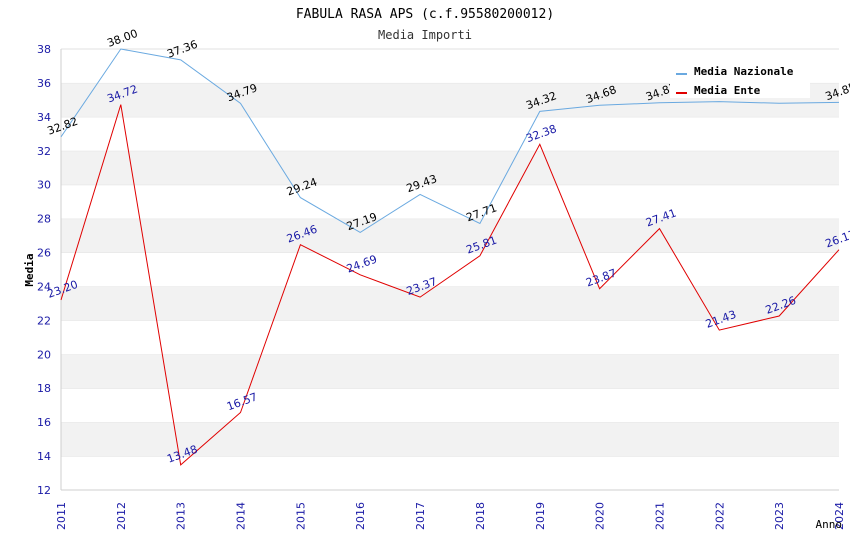  Describe the element at coordinates (44, 49) in the screenshot. I see `y-tick-label: 38` at that location.